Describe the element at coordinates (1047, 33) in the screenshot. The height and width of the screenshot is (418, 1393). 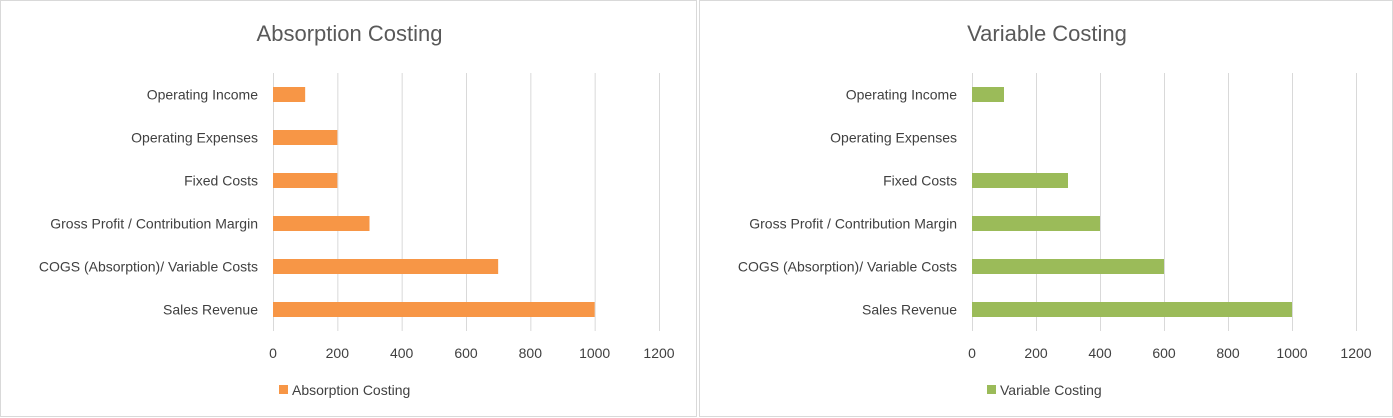
I see `chart-title: Variable Costing` at that location.